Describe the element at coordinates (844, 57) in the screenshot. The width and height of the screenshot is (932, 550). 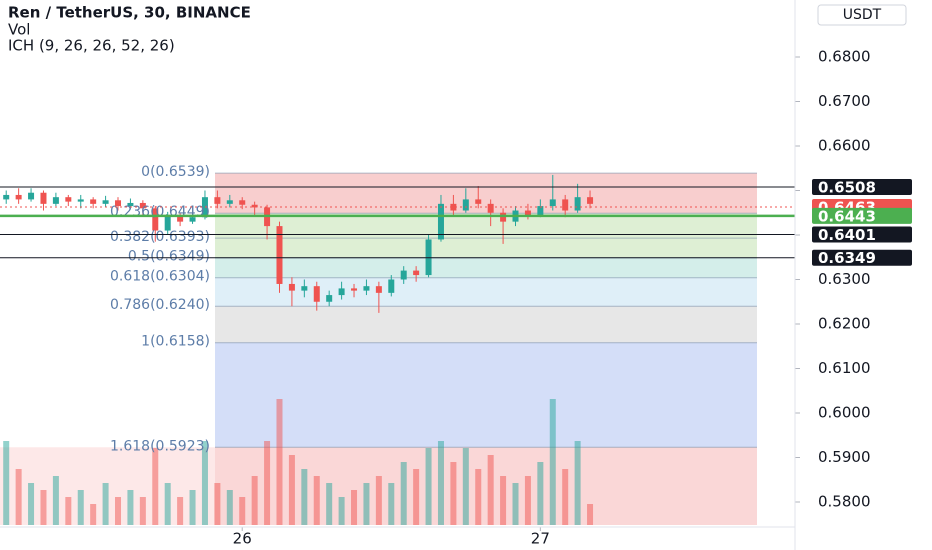
I see `y-tick-label: 0.6800` at that location.